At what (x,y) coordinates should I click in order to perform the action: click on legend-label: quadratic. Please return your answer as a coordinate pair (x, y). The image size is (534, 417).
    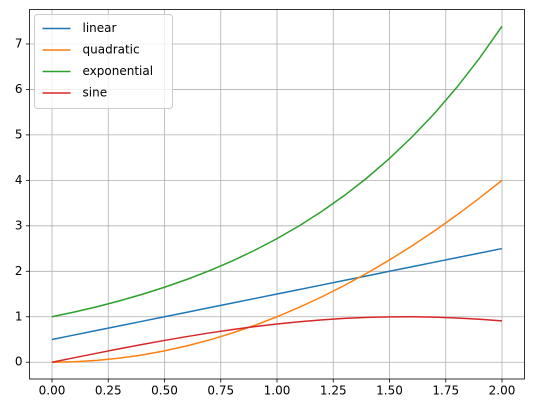
    Looking at the image, I should click on (111, 50).